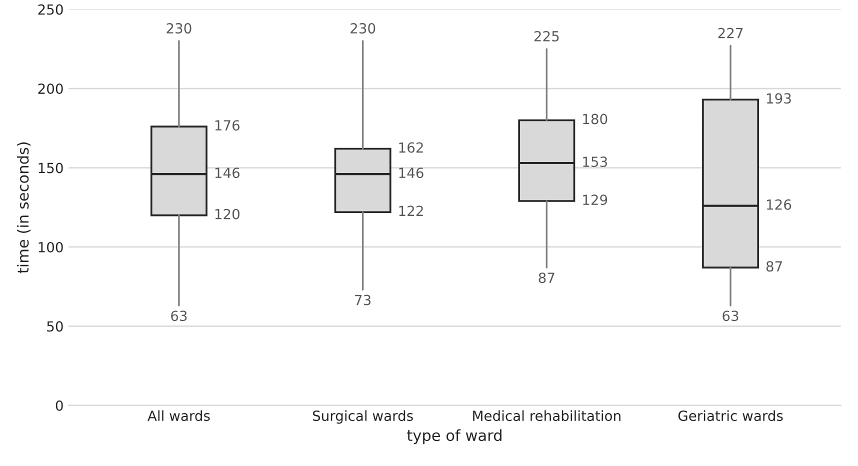 The width and height of the screenshot is (858, 466). What do you see at coordinates (595, 119) in the screenshot?
I see `annotation: 180` at bounding box center [595, 119].